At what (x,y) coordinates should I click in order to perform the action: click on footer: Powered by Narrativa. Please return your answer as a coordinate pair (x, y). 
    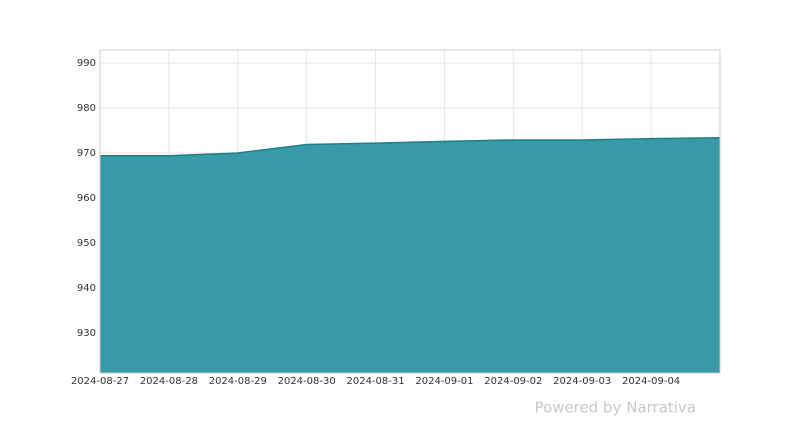
    Looking at the image, I should click on (616, 408).